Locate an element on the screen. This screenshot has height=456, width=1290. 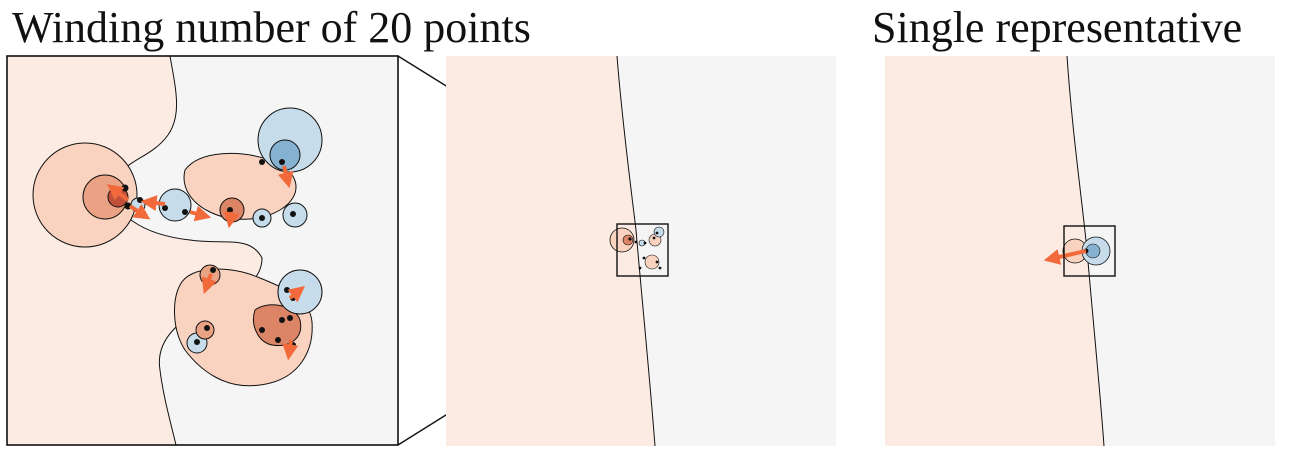
normal-arrows is located at coordinates (205, 263).